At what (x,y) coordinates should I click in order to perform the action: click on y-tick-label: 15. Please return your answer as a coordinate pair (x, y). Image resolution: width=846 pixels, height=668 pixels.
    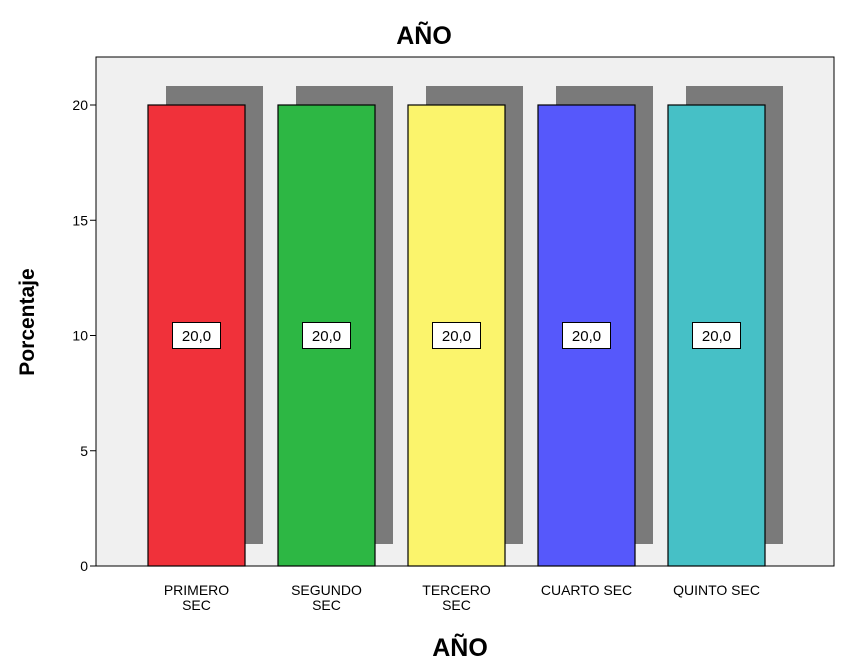
    Looking at the image, I should click on (80, 220).